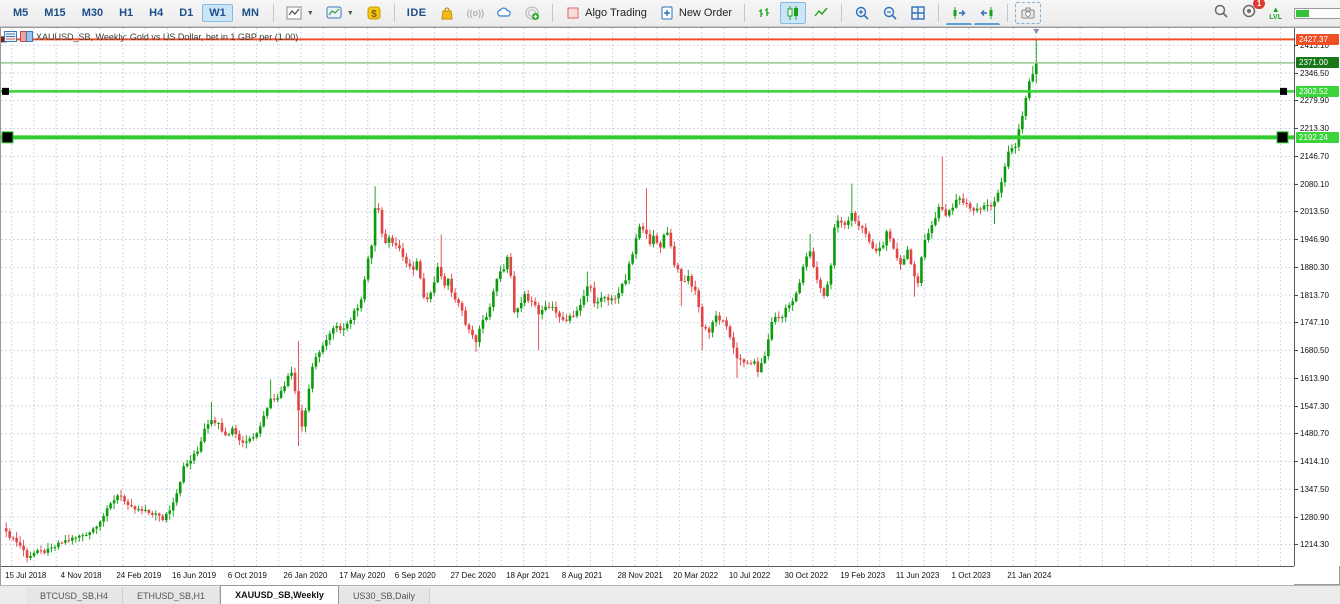 This screenshot has height=604, width=1340. Describe the element at coordinates (917, 575) in the screenshot. I see `x-axis-label: 11 Jun 2023` at that location.